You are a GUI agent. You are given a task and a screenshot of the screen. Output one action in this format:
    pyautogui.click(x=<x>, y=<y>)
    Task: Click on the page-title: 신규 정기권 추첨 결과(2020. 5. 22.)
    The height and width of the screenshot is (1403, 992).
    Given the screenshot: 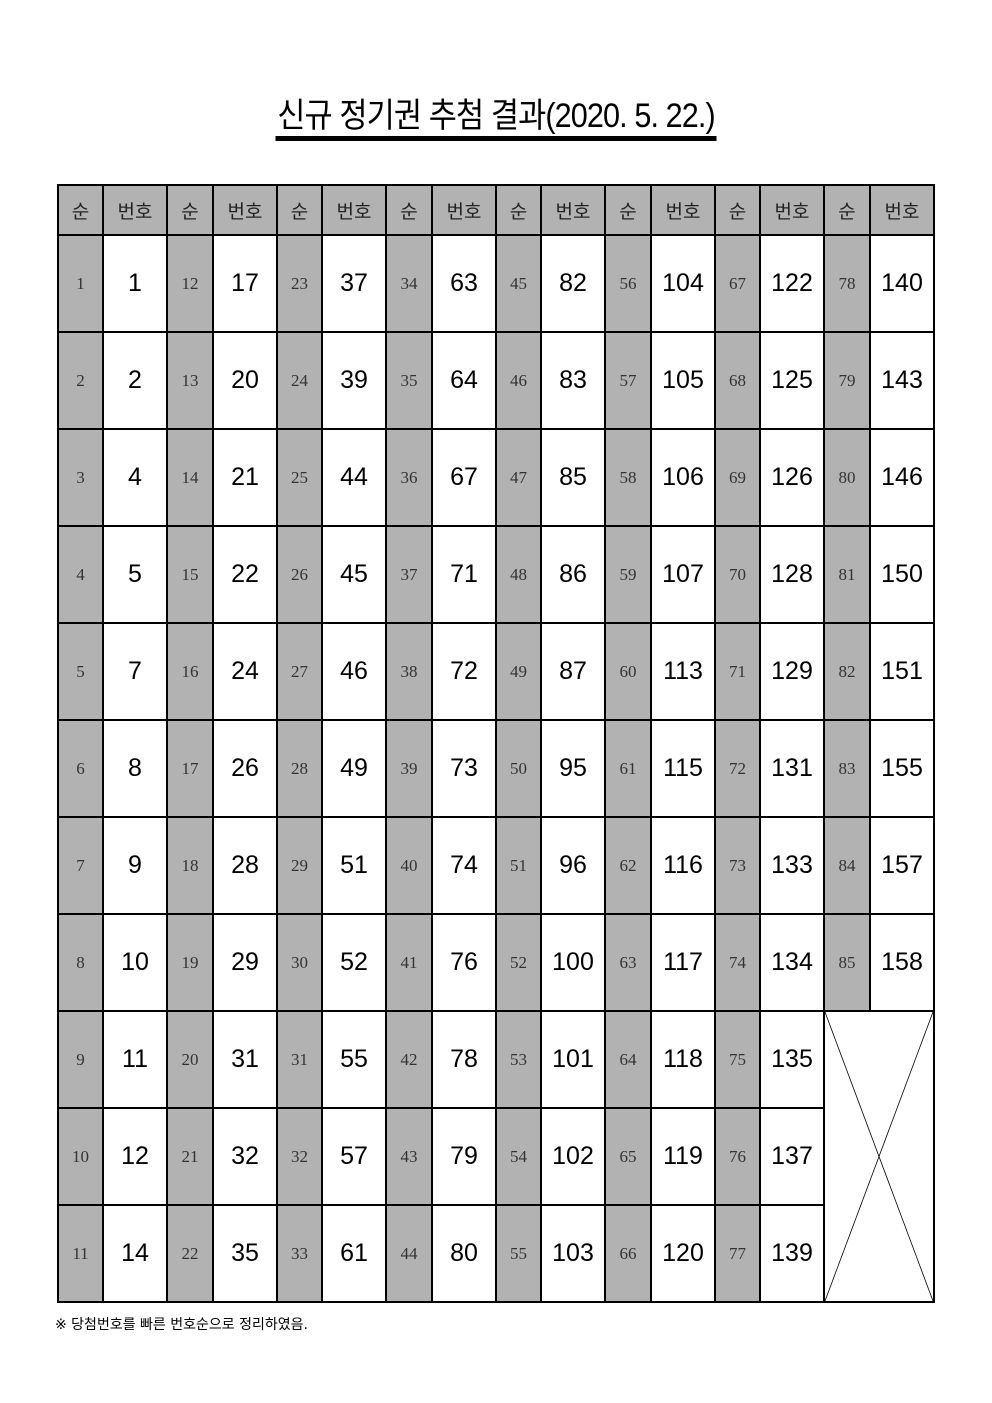 What is the action you would take?
    pyautogui.click(x=496, y=118)
    